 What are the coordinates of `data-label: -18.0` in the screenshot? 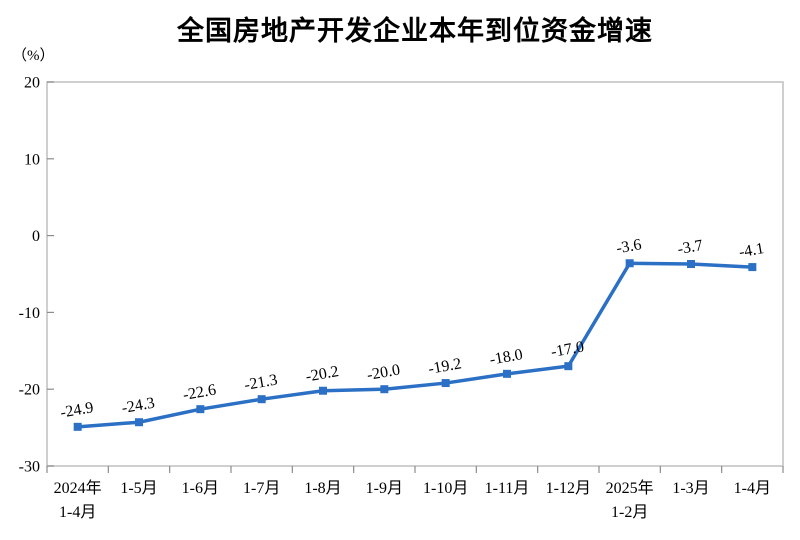 It's located at (506, 357).